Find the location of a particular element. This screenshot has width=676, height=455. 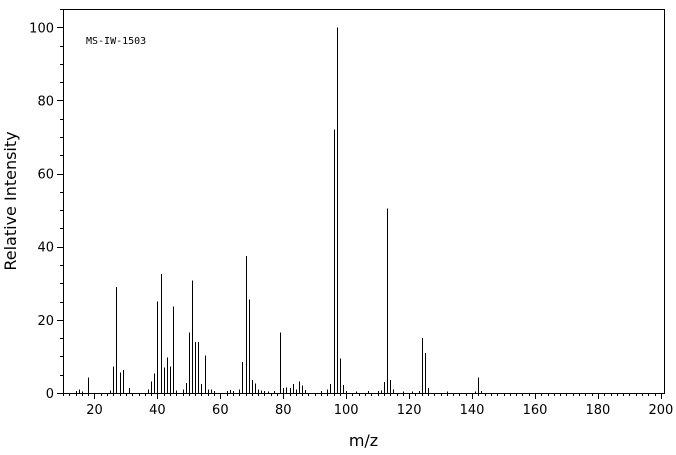

y-tick-label: 80 is located at coordinates (45, 101).